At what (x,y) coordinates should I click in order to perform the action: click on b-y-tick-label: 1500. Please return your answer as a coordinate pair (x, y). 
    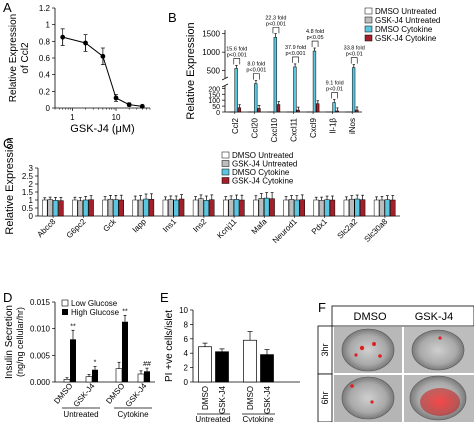
    Looking at the image, I should click on (211, 34).